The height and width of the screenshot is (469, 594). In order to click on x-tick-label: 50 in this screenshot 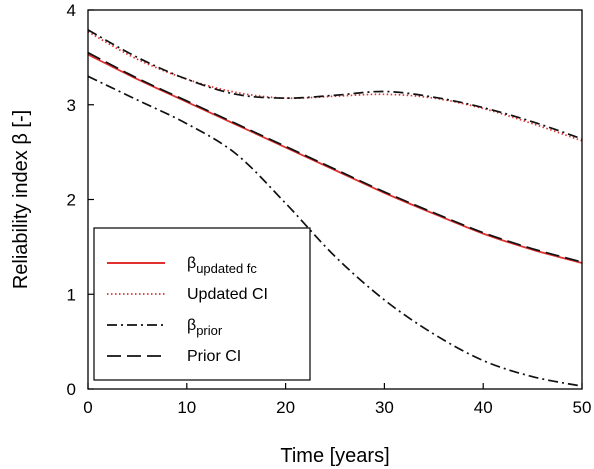, I will do `click(582, 407)`.